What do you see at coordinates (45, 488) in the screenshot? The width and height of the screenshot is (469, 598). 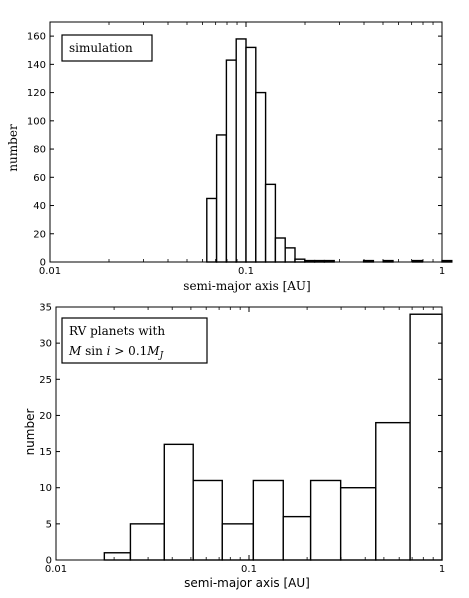 I see `bottom-y-tick-label: 10` at bounding box center [45, 488].